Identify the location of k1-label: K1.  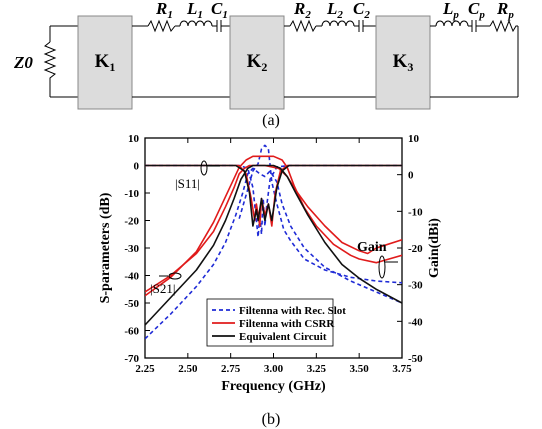
(105, 62).